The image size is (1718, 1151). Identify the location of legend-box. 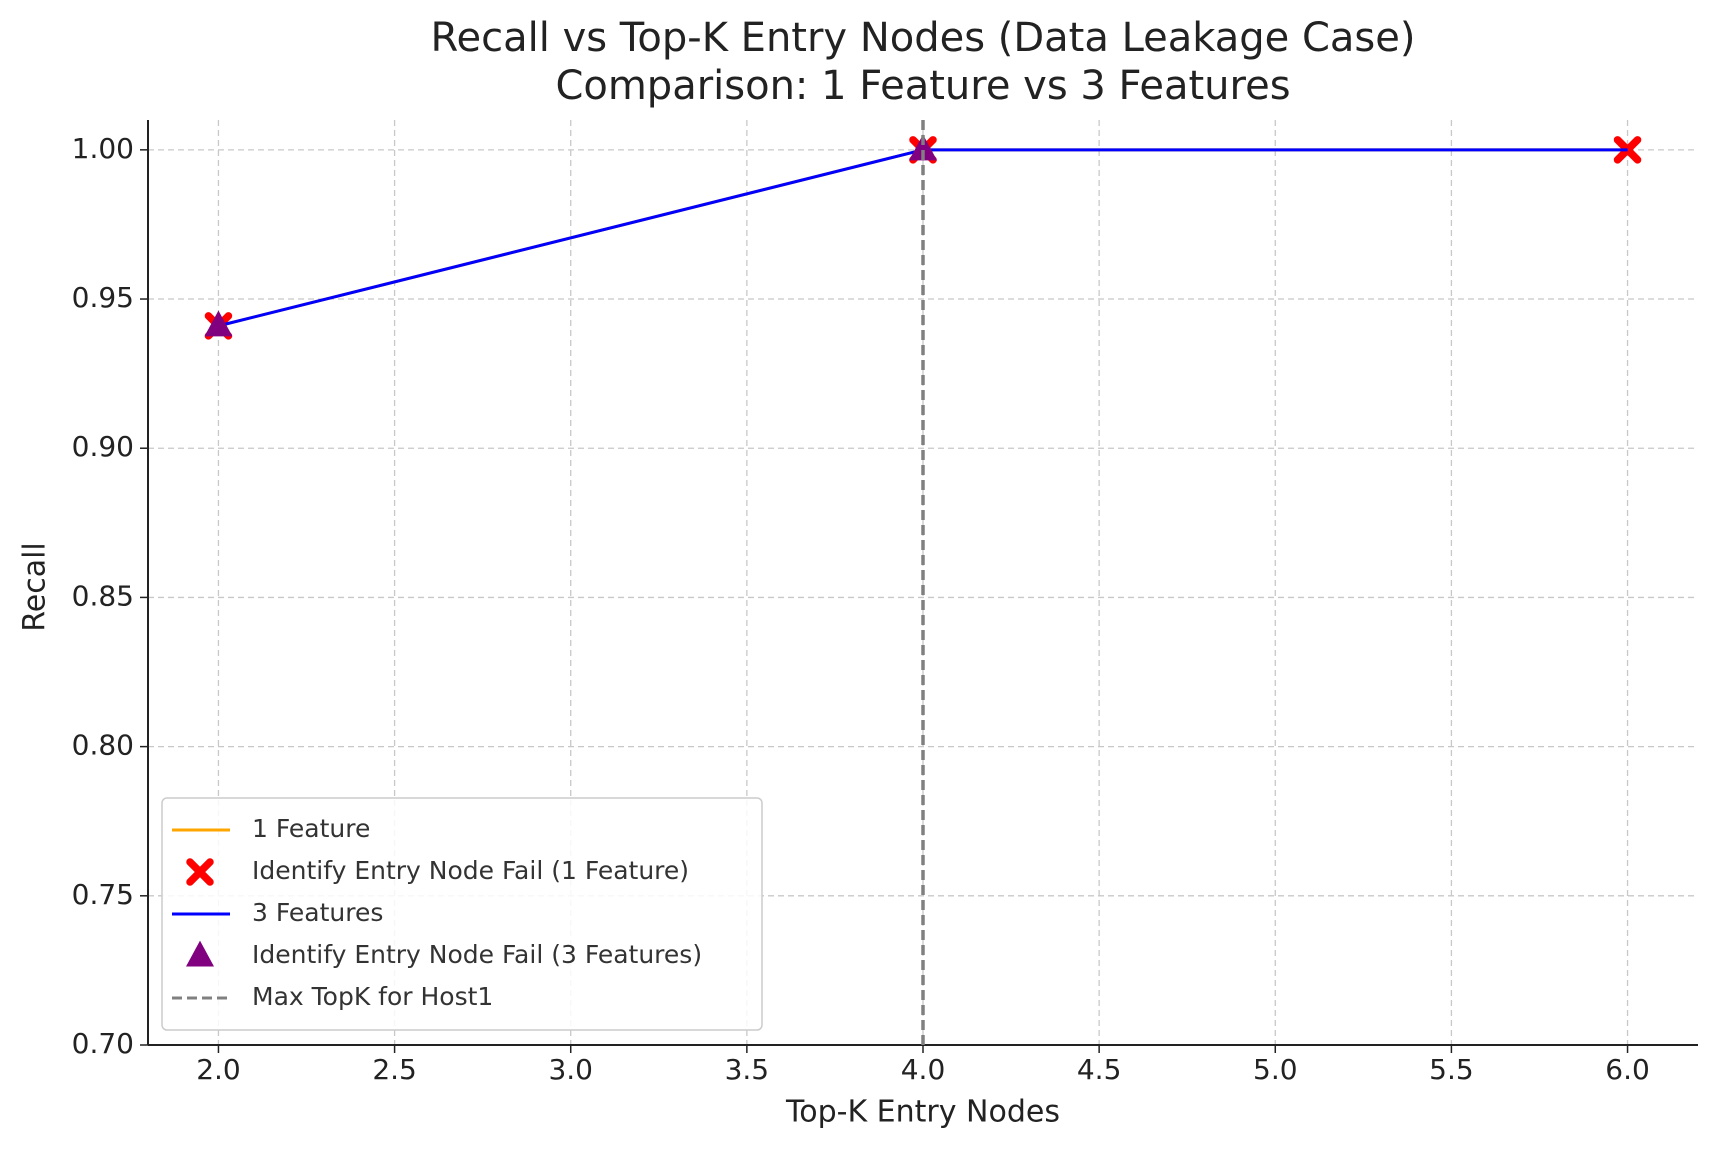
(462, 914).